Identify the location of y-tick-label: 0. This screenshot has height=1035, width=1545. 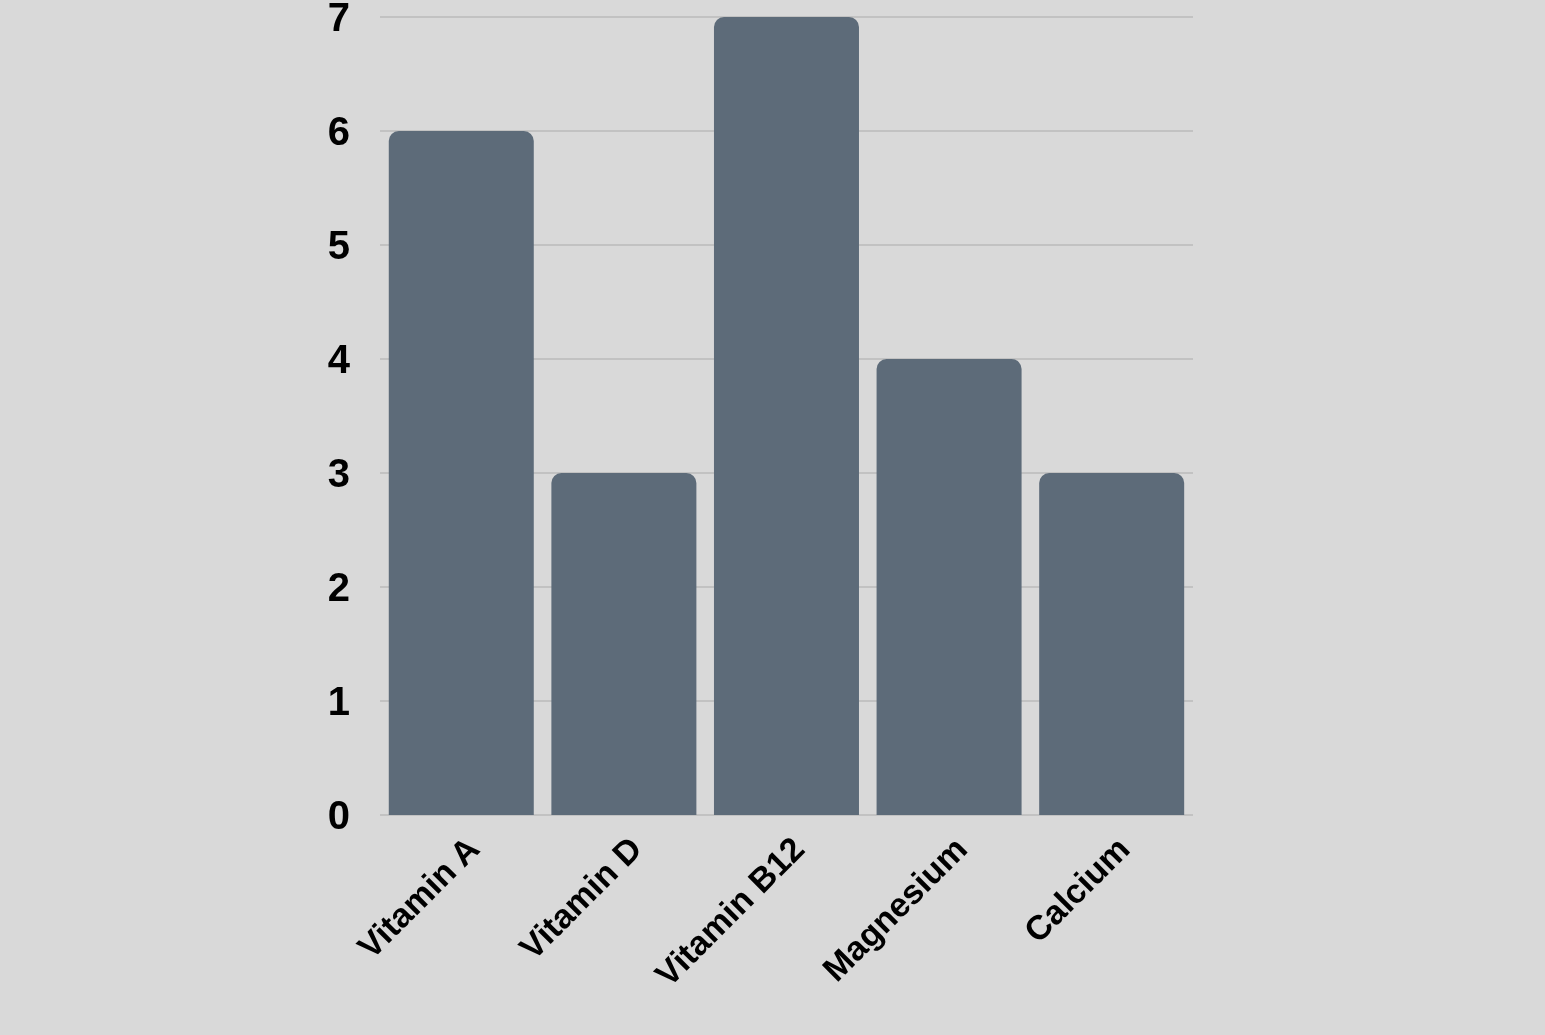
(338, 815).